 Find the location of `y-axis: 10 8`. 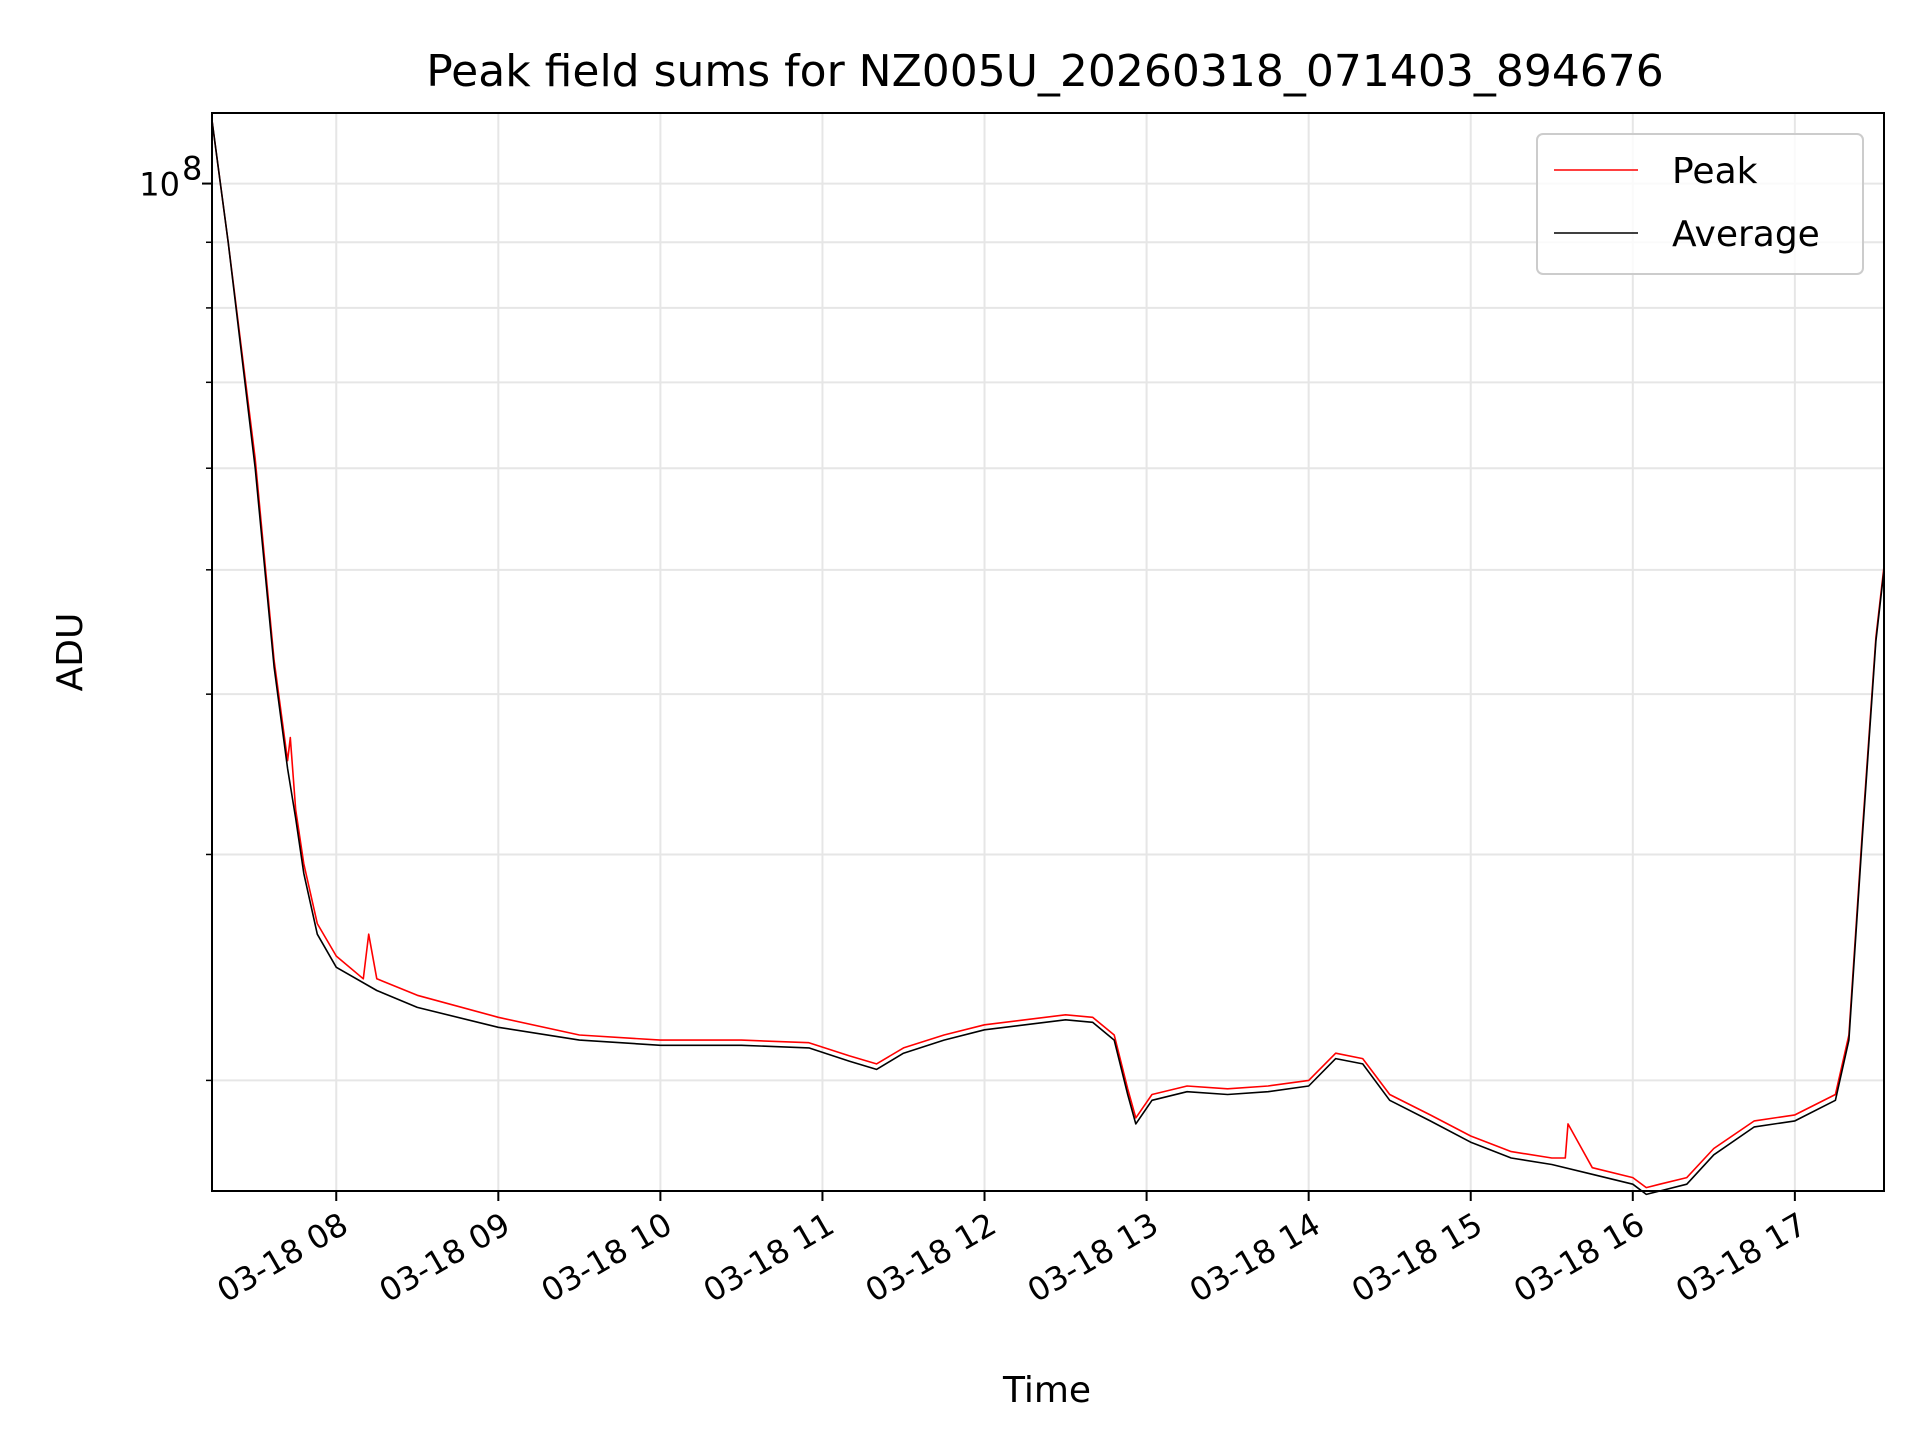

y-axis: 10 8 is located at coordinates (175, 616).